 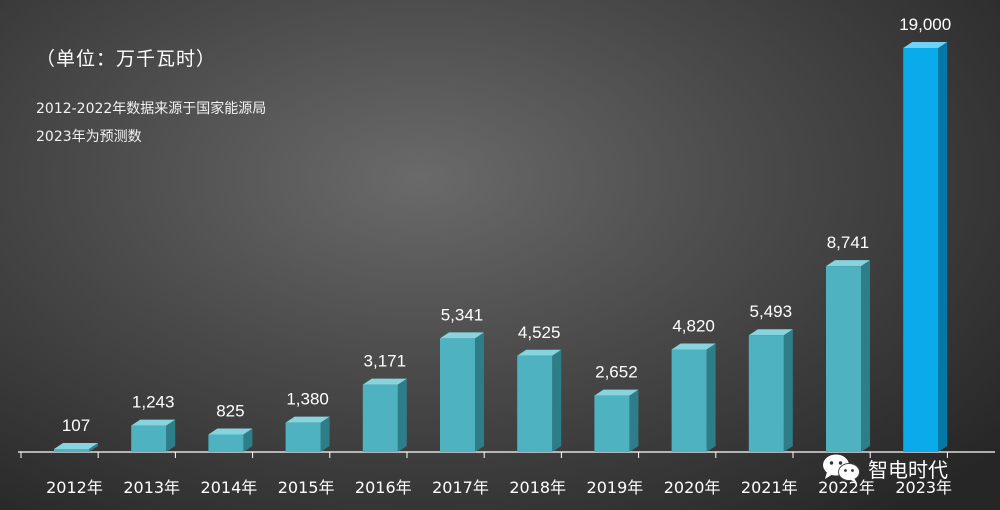 I want to click on bar-2019, so click(x=616, y=420).